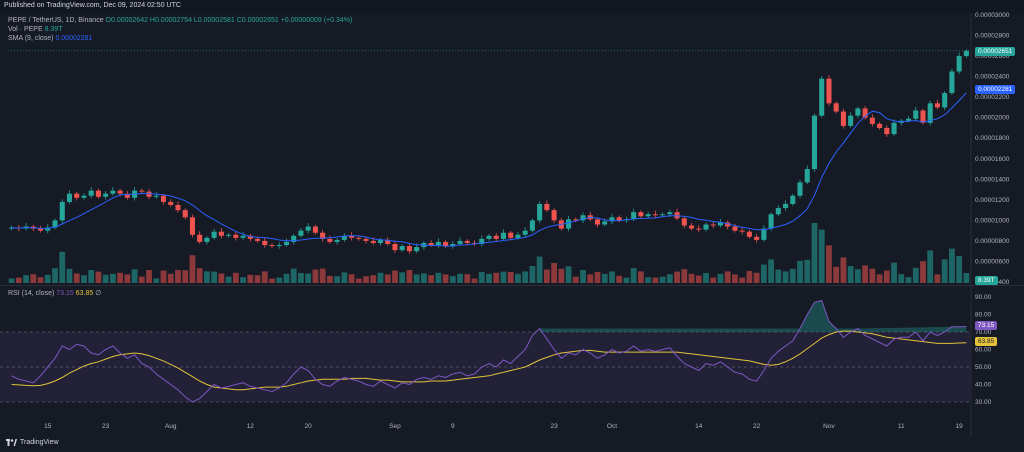 This screenshot has width=1024, height=452. What do you see at coordinates (74, 38) in the screenshot?
I see `sma-value: 0.00002281` at bounding box center [74, 38].